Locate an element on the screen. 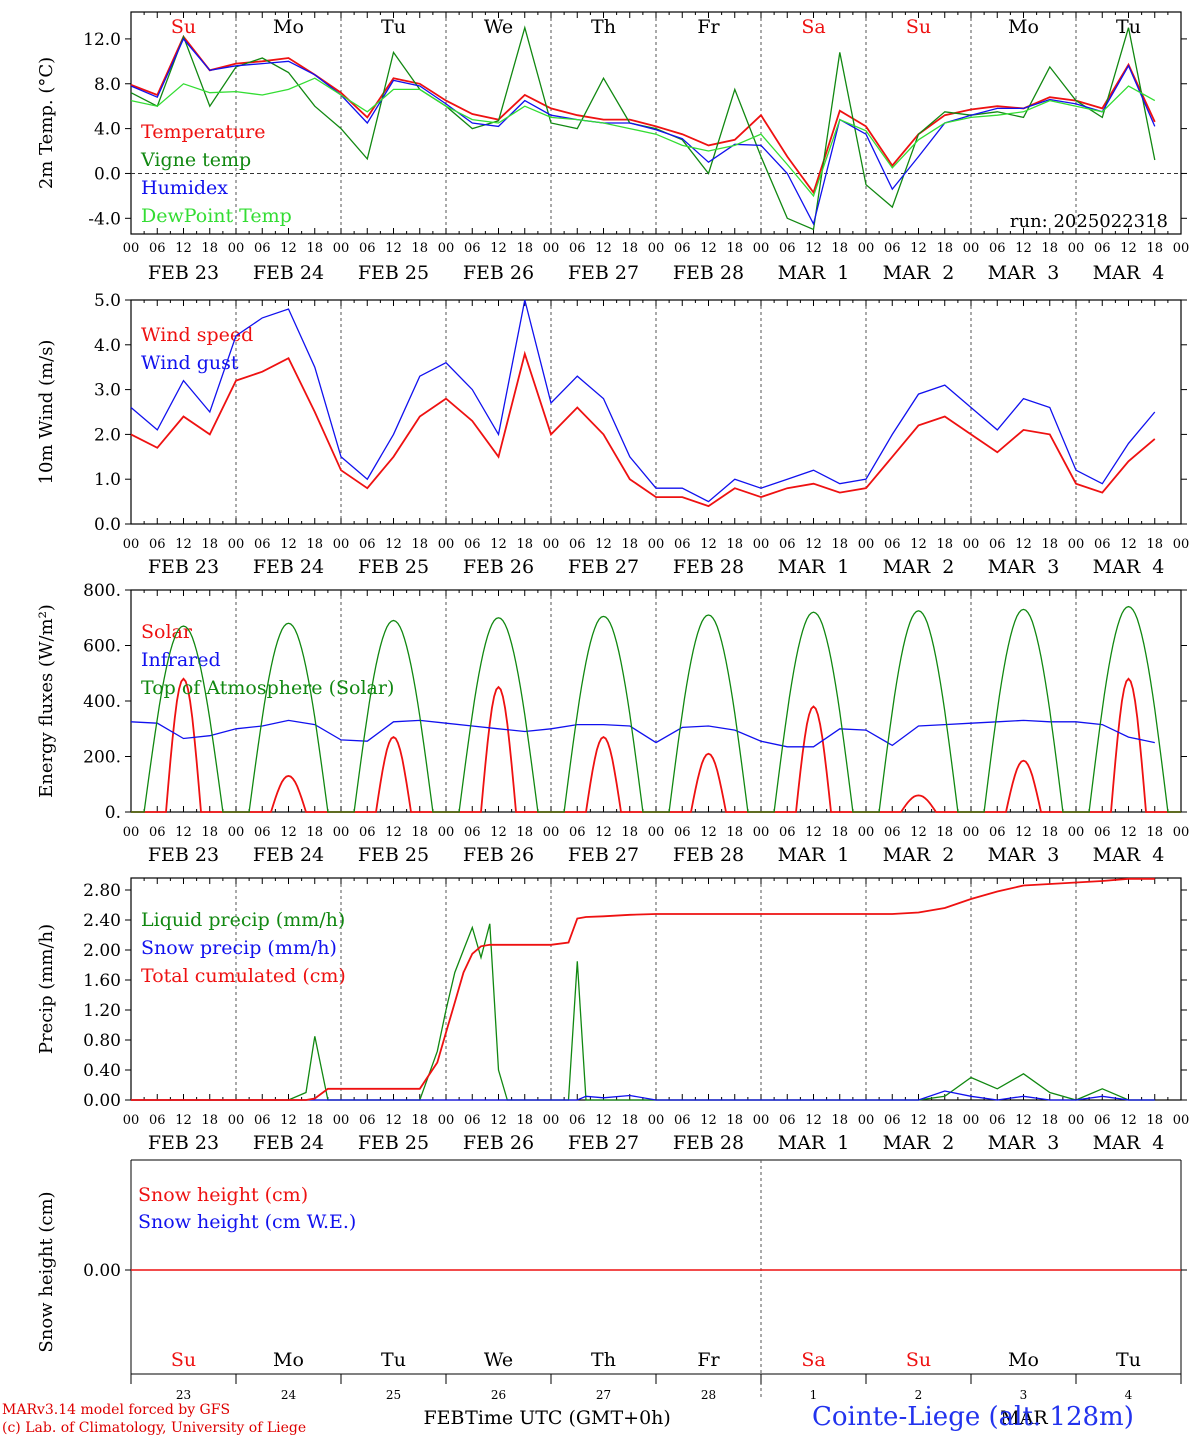 Image resolution: width=1194 pixels, height=1444 pixels. date-label: MAR 4 is located at coordinates (1129, 855).